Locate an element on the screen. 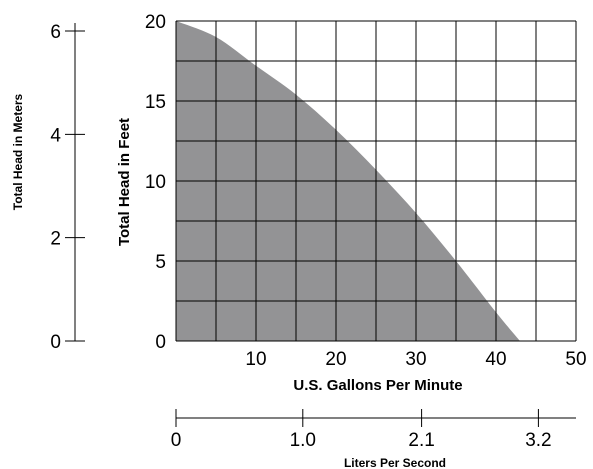 This screenshot has height=469, width=593. x-tick-label: 20 is located at coordinates (335, 359).